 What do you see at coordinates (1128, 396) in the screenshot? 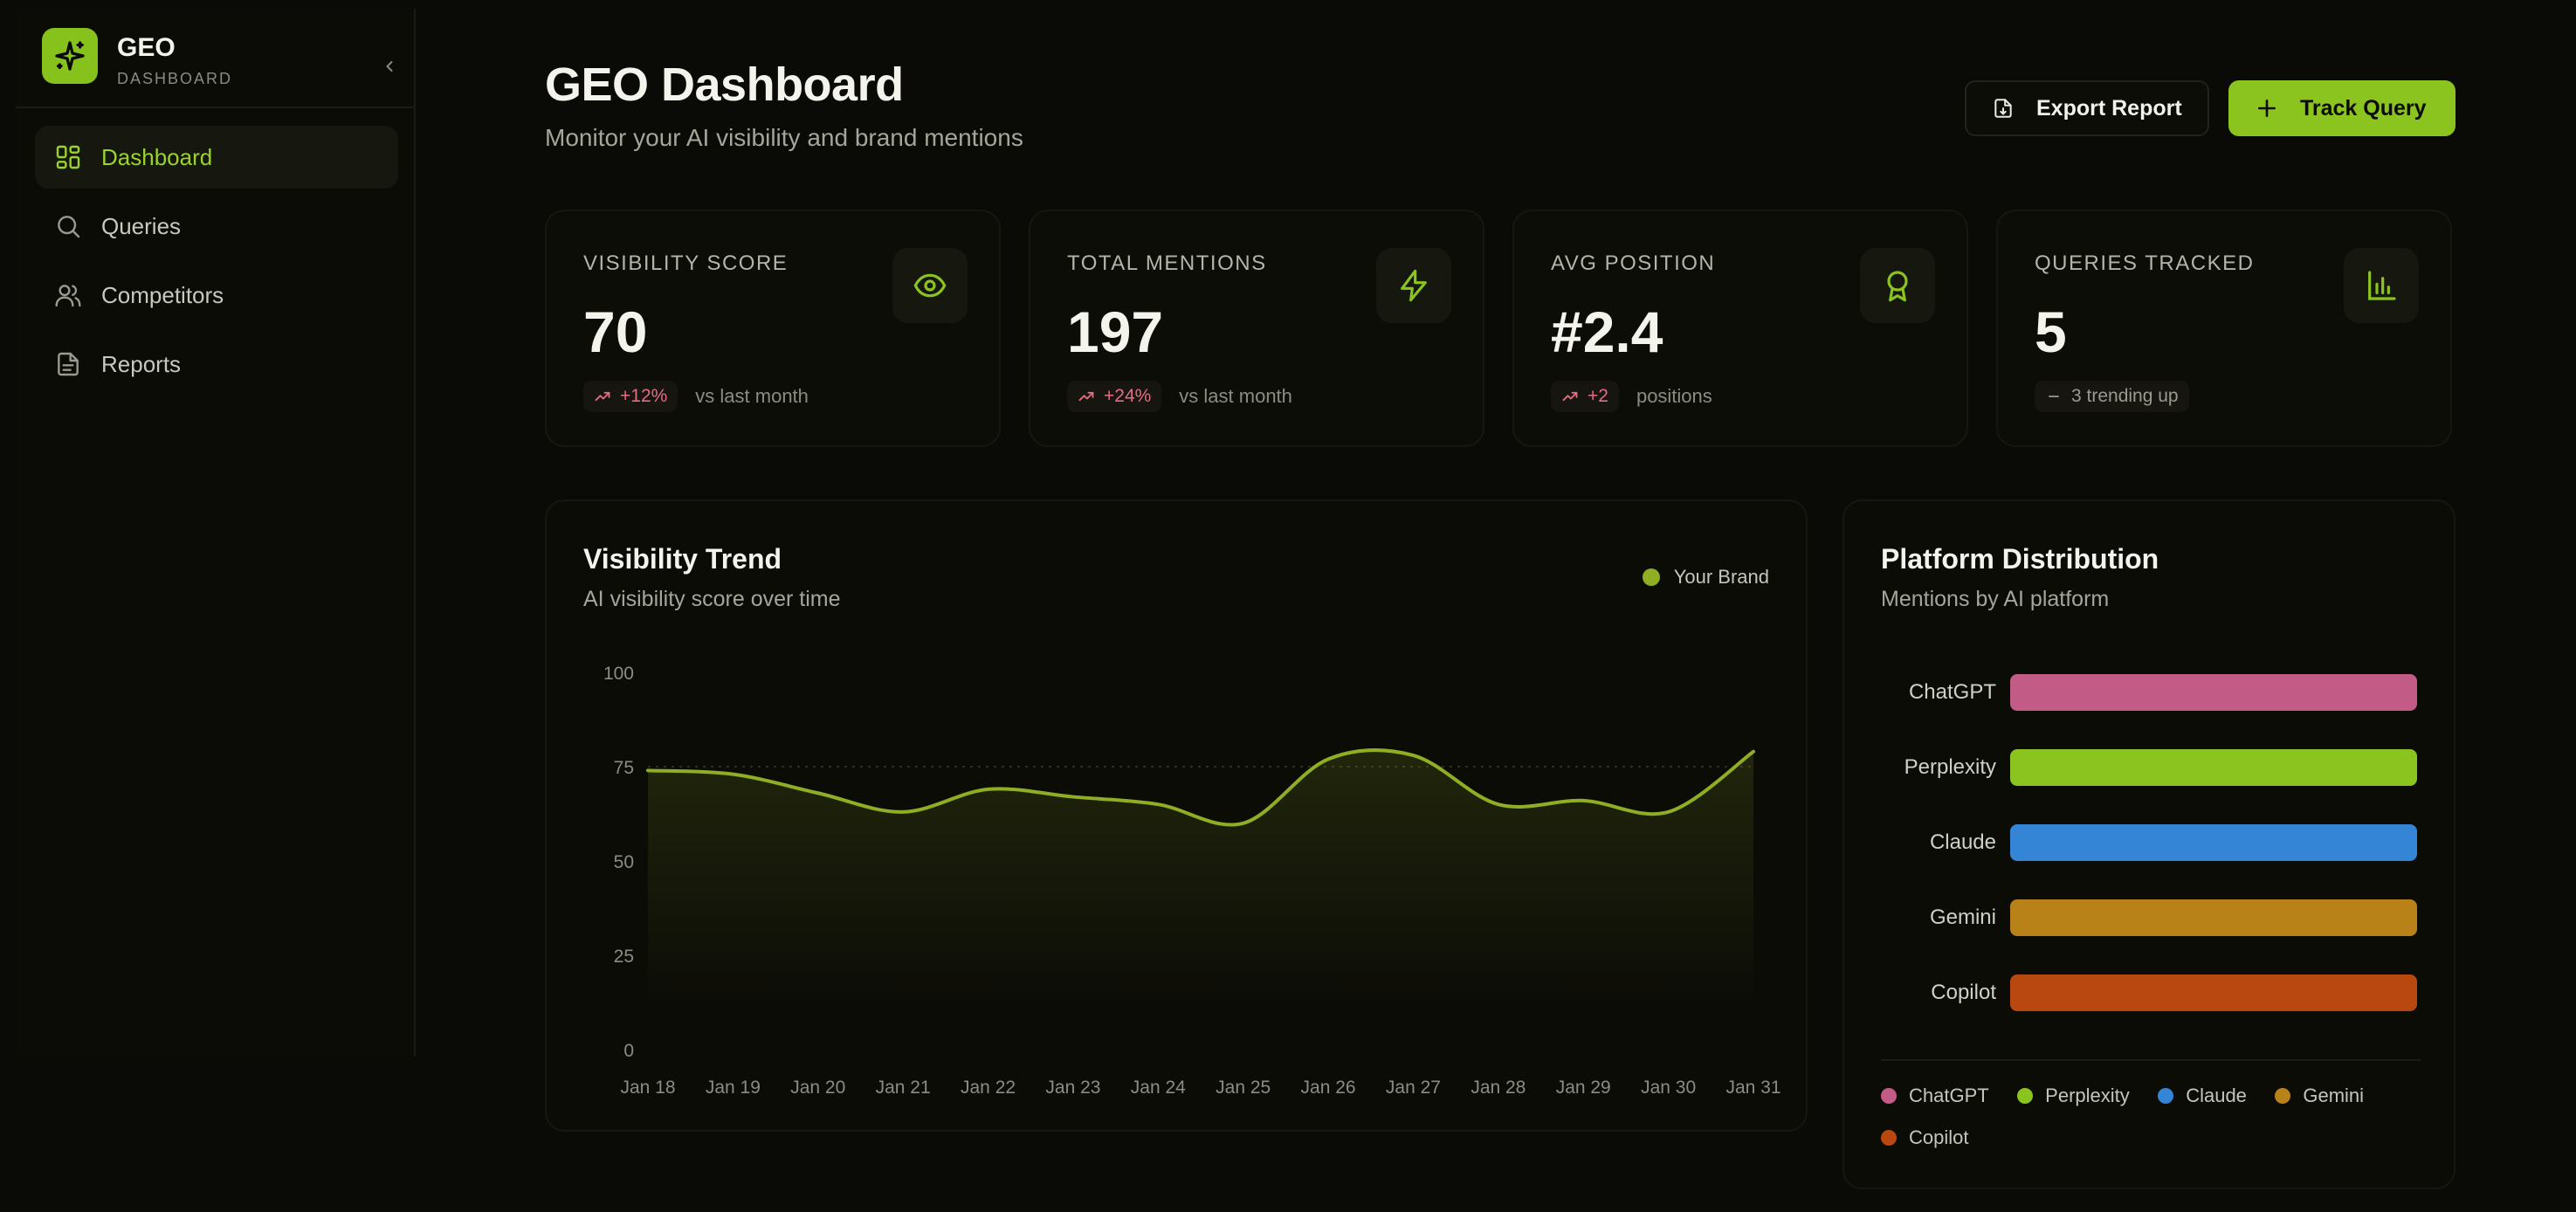
I see `trend-badge-value: +24%` at bounding box center [1128, 396].